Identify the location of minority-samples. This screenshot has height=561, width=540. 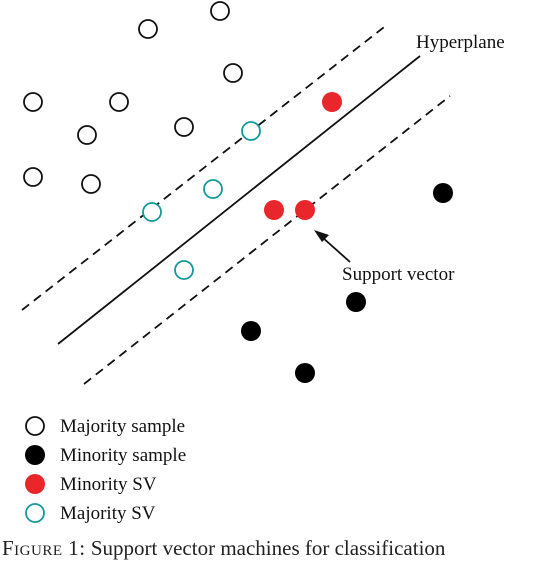
(347, 283).